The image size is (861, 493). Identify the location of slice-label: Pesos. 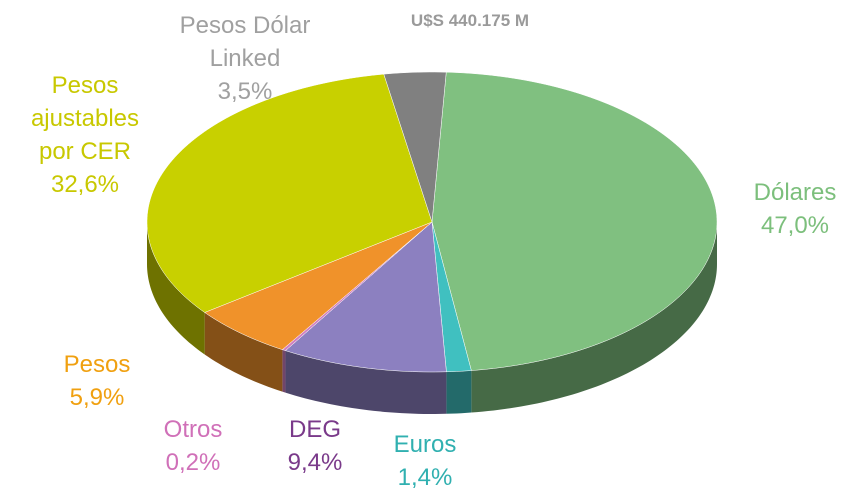
(97, 364).